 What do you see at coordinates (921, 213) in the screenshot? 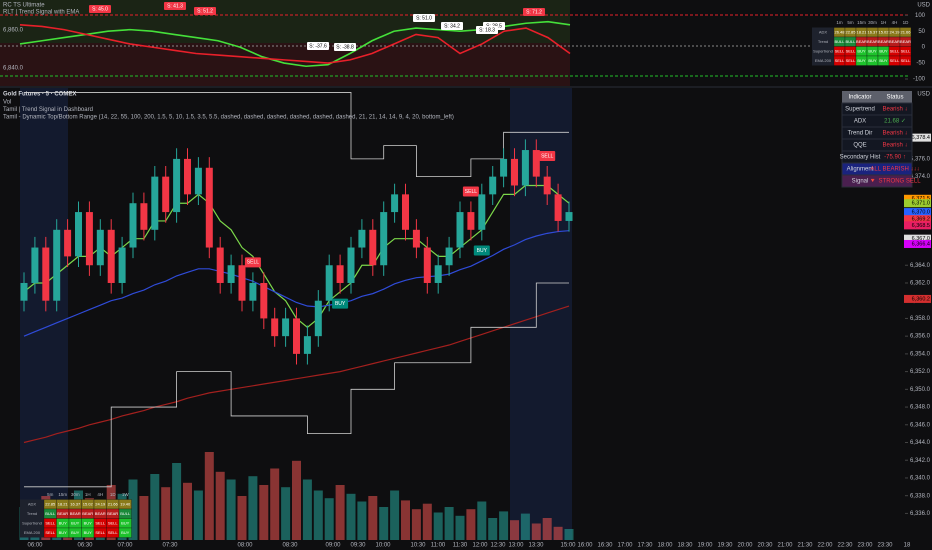
I see `price-tag-label: 6,370.0` at bounding box center [921, 213].